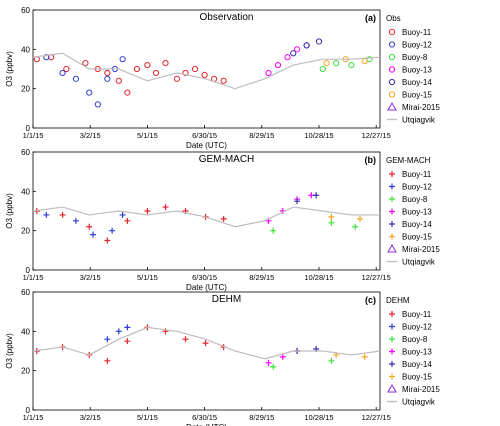 The width and height of the screenshot is (500, 426). I want to click on x-tick-label: 8/29/15, so click(261, 277).